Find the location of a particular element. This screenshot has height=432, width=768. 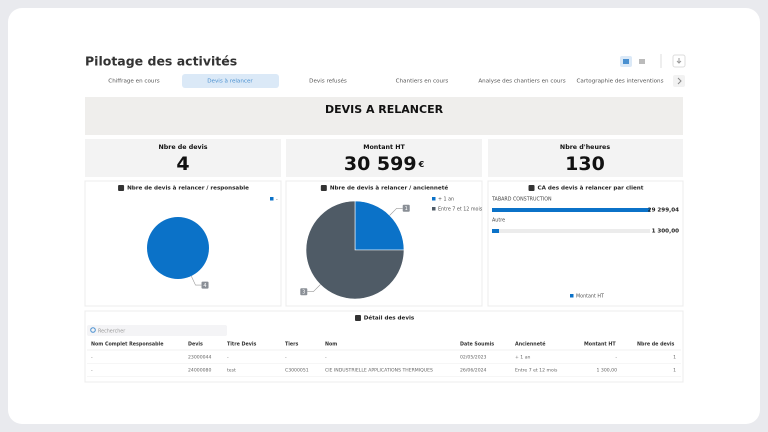

tab: Devis refusés is located at coordinates (328, 81).